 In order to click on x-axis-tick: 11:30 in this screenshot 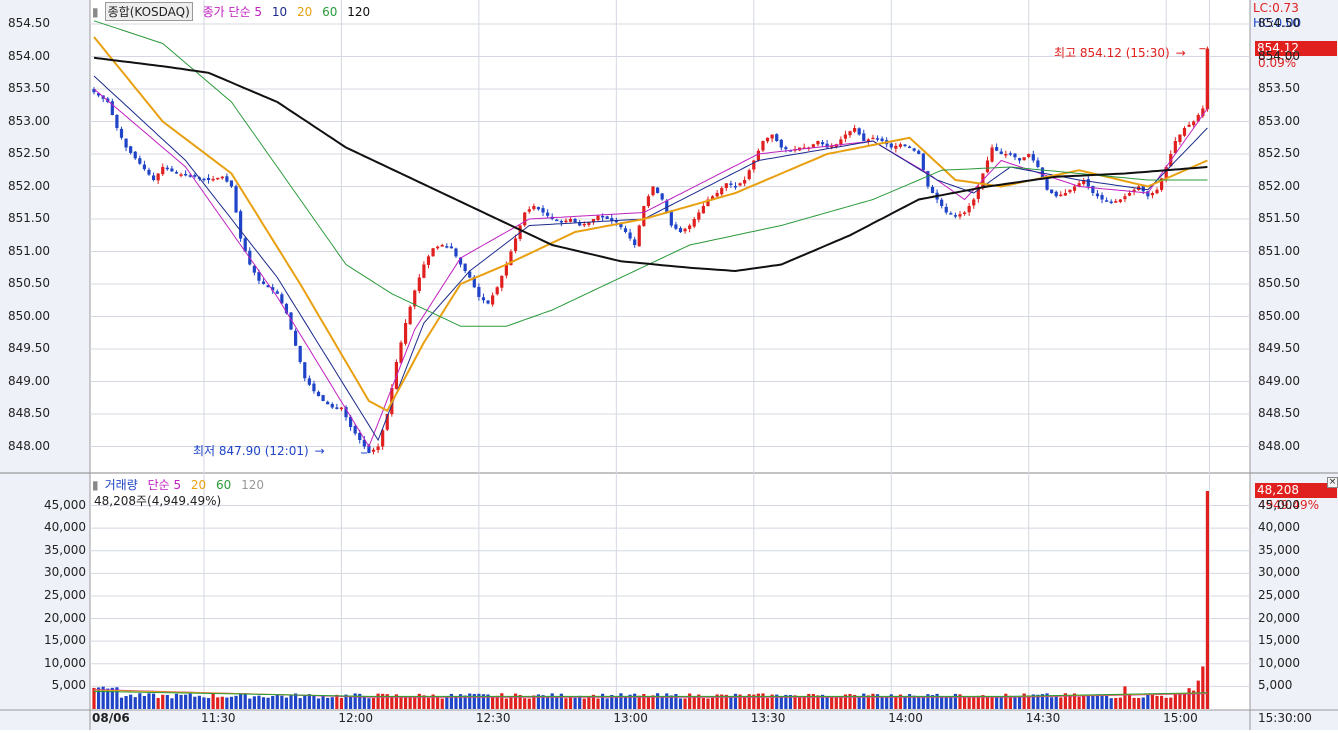, I will do `click(218, 718)`.